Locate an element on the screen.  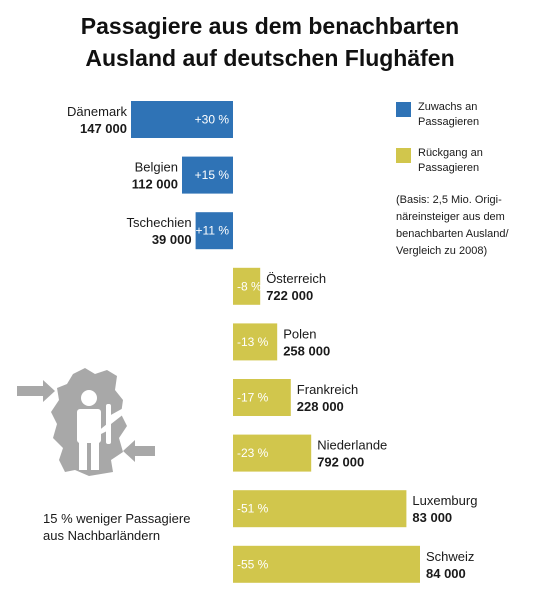
passenger-label-tschechien: 39 000 is located at coordinates (172, 239).